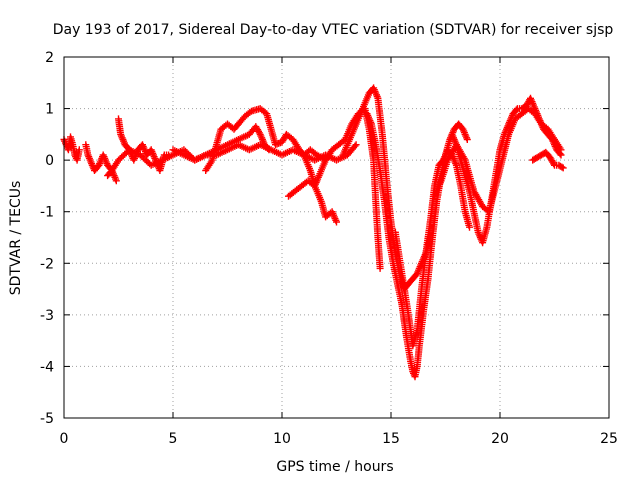  Describe the element at coordinates (47, 316) in the screenshot. I see `y-tick-label: -3` at that location.